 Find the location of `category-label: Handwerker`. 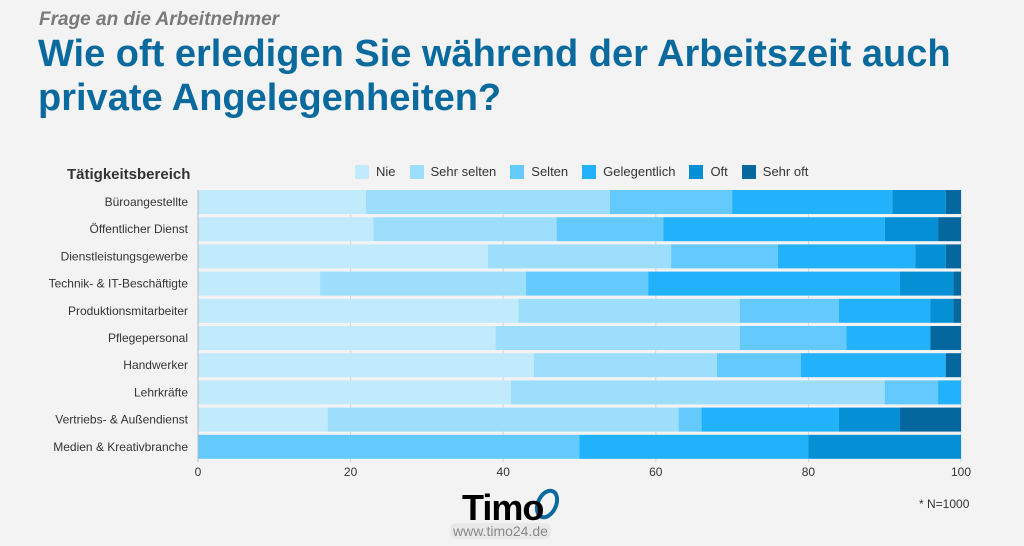

category-label: Handwerker is located at coordinates (155, 365).